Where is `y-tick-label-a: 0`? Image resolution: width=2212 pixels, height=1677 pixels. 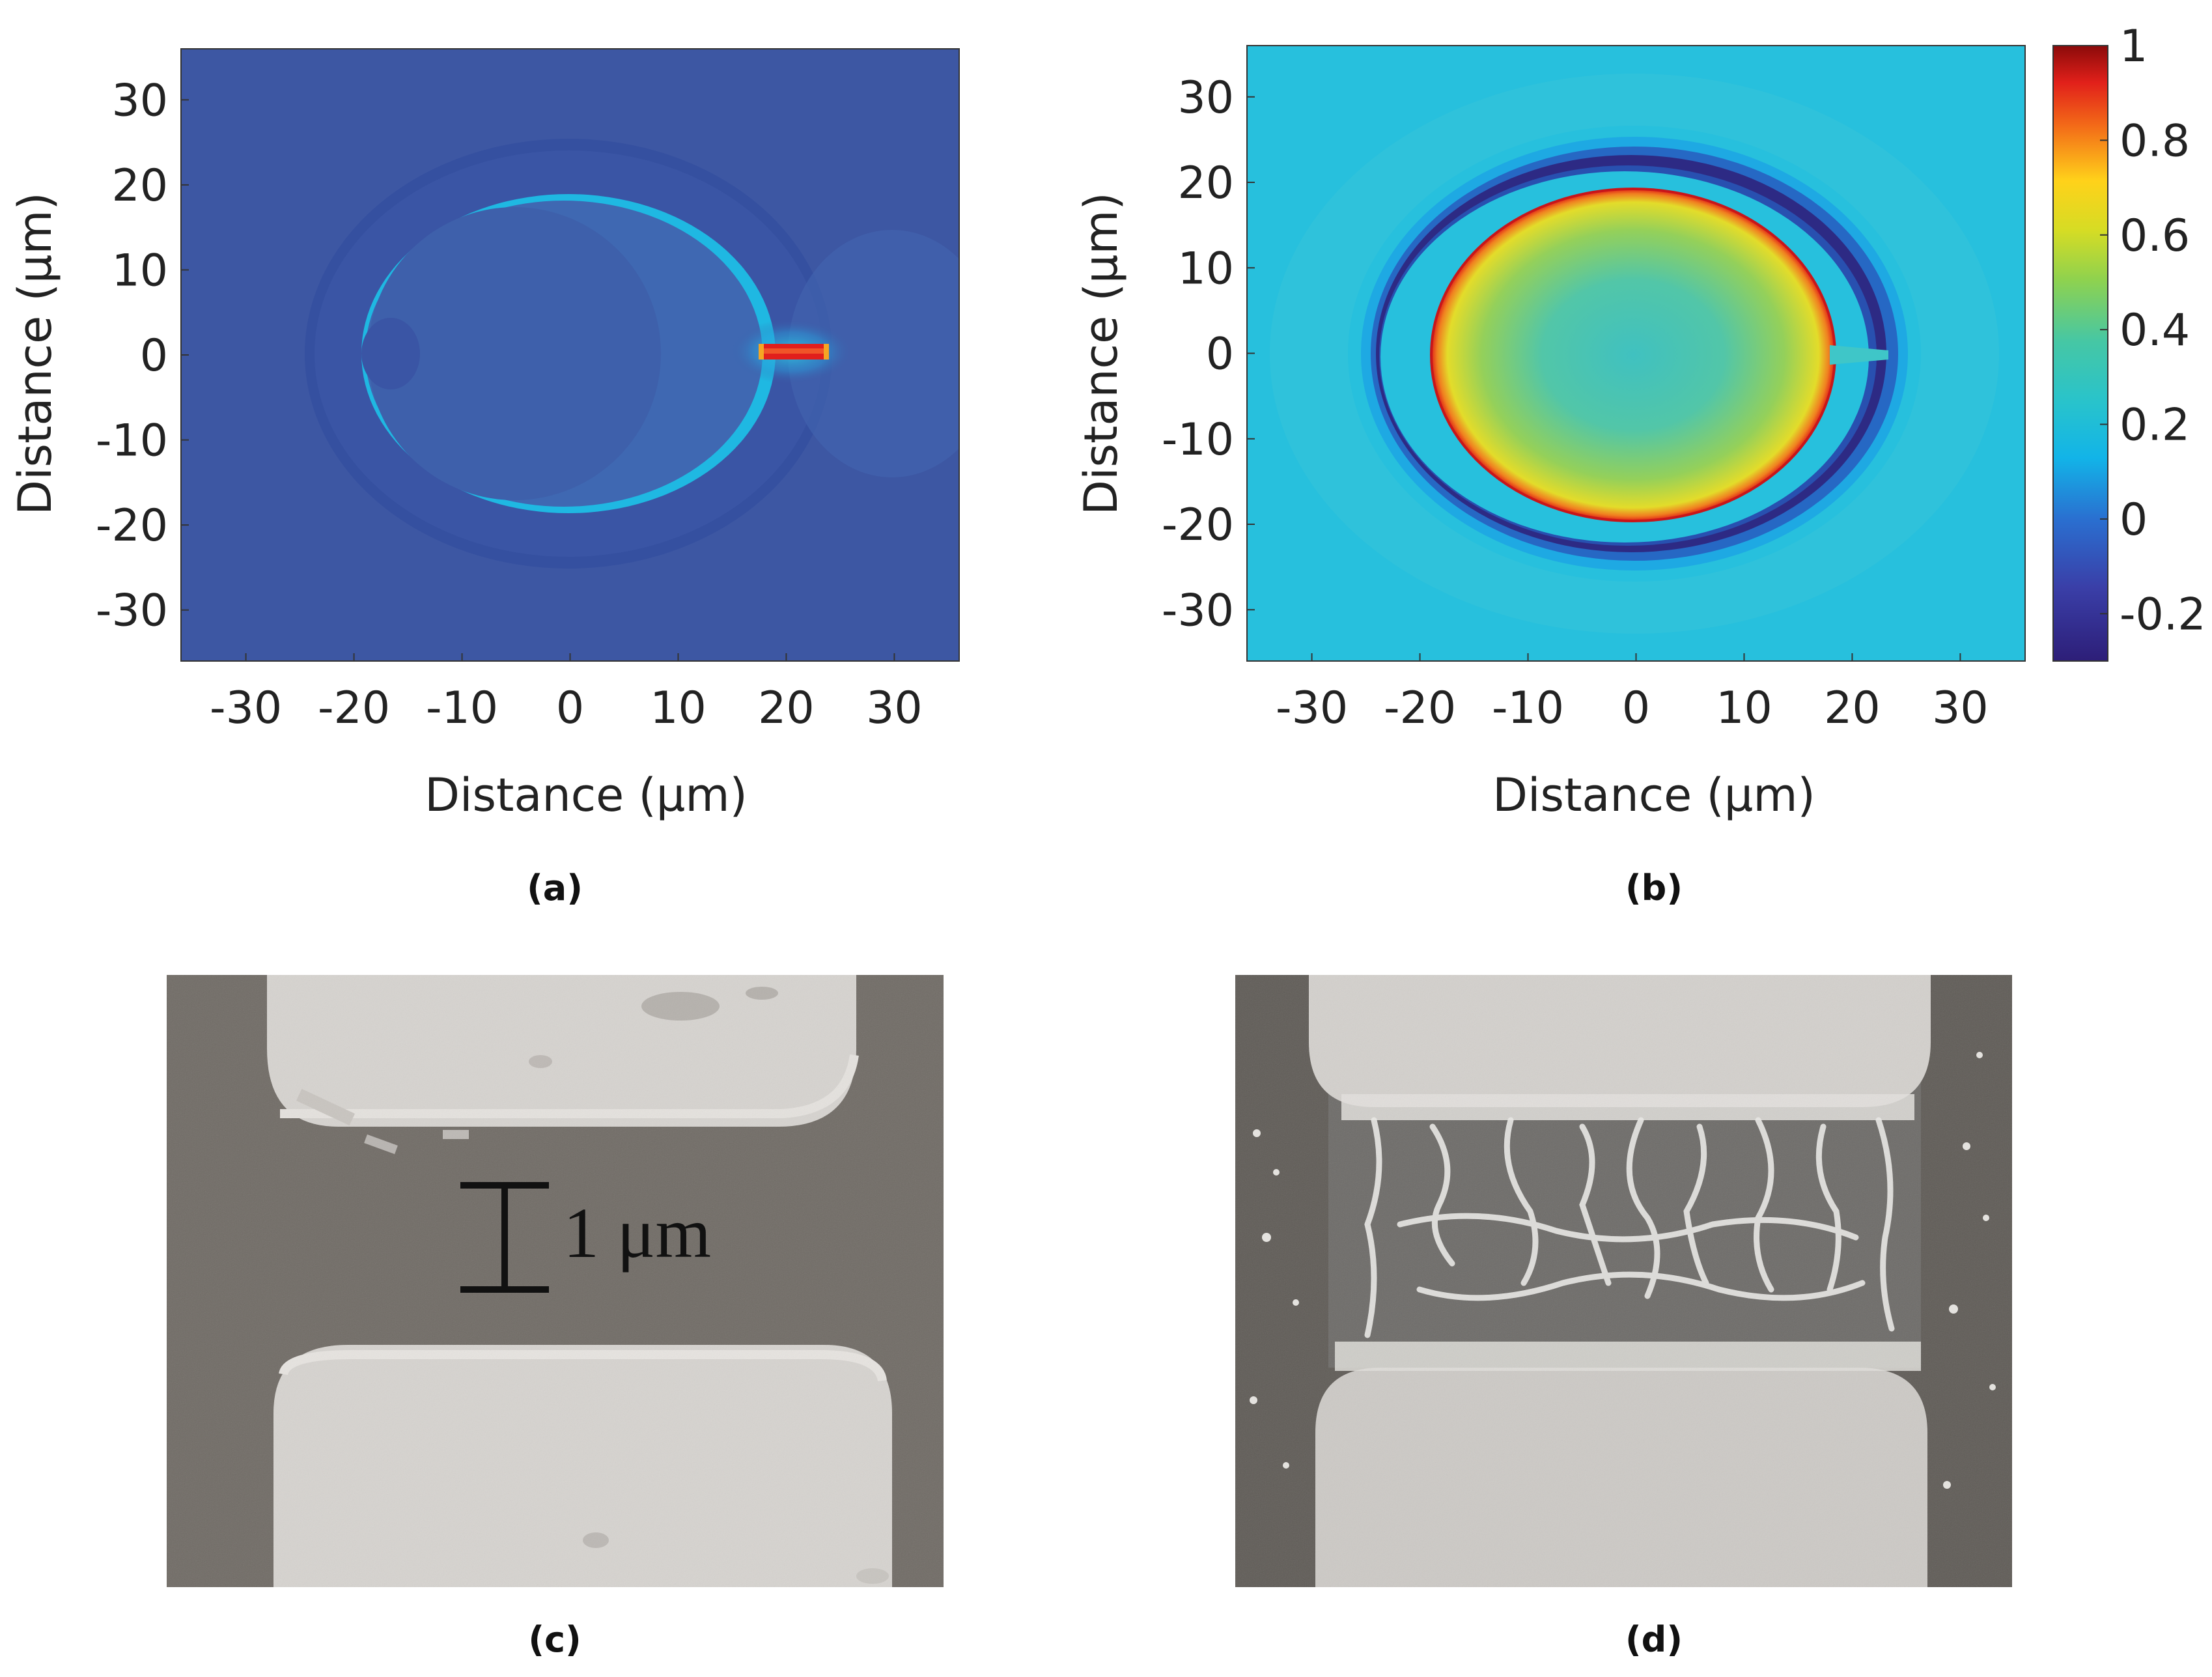
y-tick-label-a: 0 is located at coordinates (154, 356).